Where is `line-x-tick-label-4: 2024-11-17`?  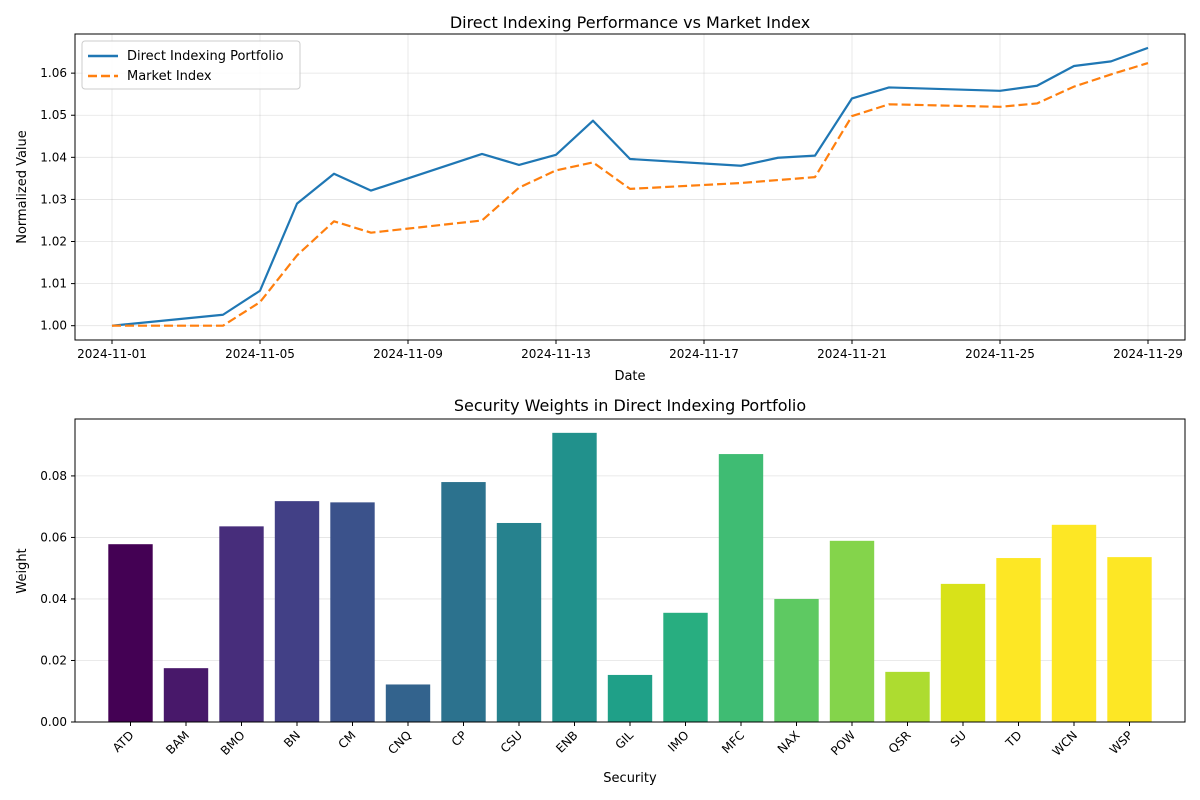
line-x-tick-label-4: 2024-11-17 is located at coordinates (704, 354).